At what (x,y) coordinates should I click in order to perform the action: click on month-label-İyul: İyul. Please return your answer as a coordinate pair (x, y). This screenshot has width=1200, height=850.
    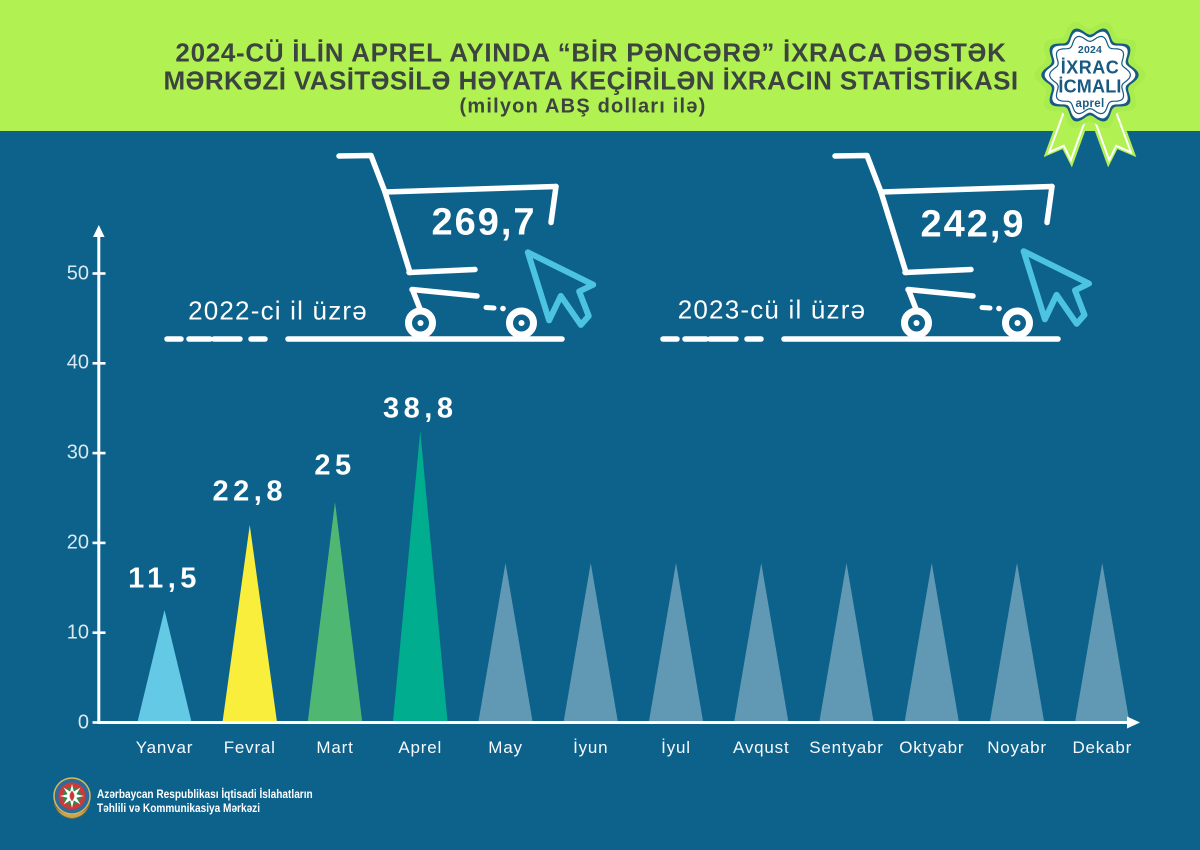
    Looking at the image, I should click on (676, 747).